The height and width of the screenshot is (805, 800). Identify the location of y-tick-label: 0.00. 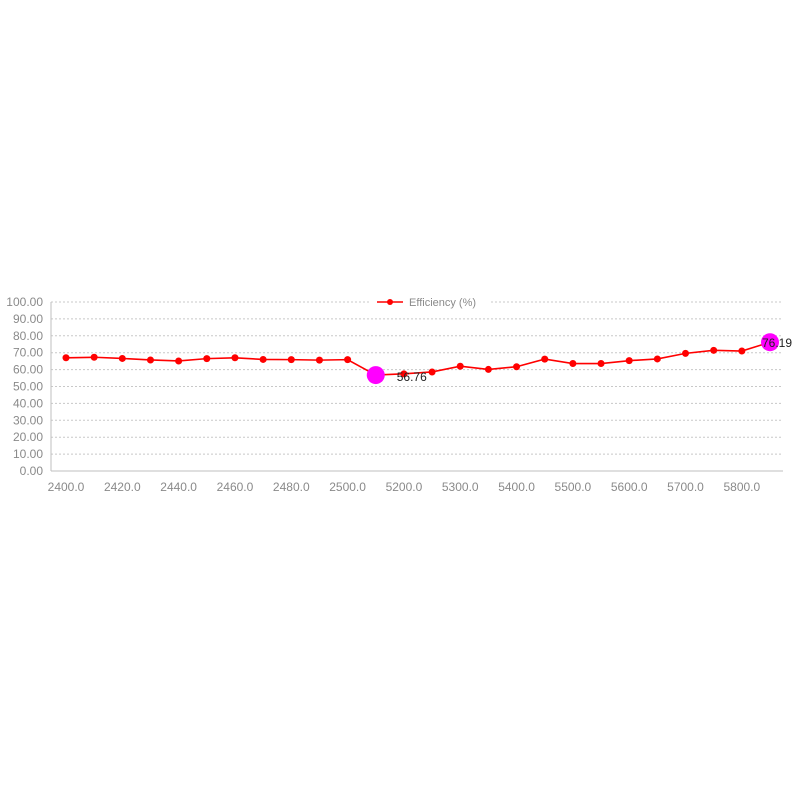
(32, 471).